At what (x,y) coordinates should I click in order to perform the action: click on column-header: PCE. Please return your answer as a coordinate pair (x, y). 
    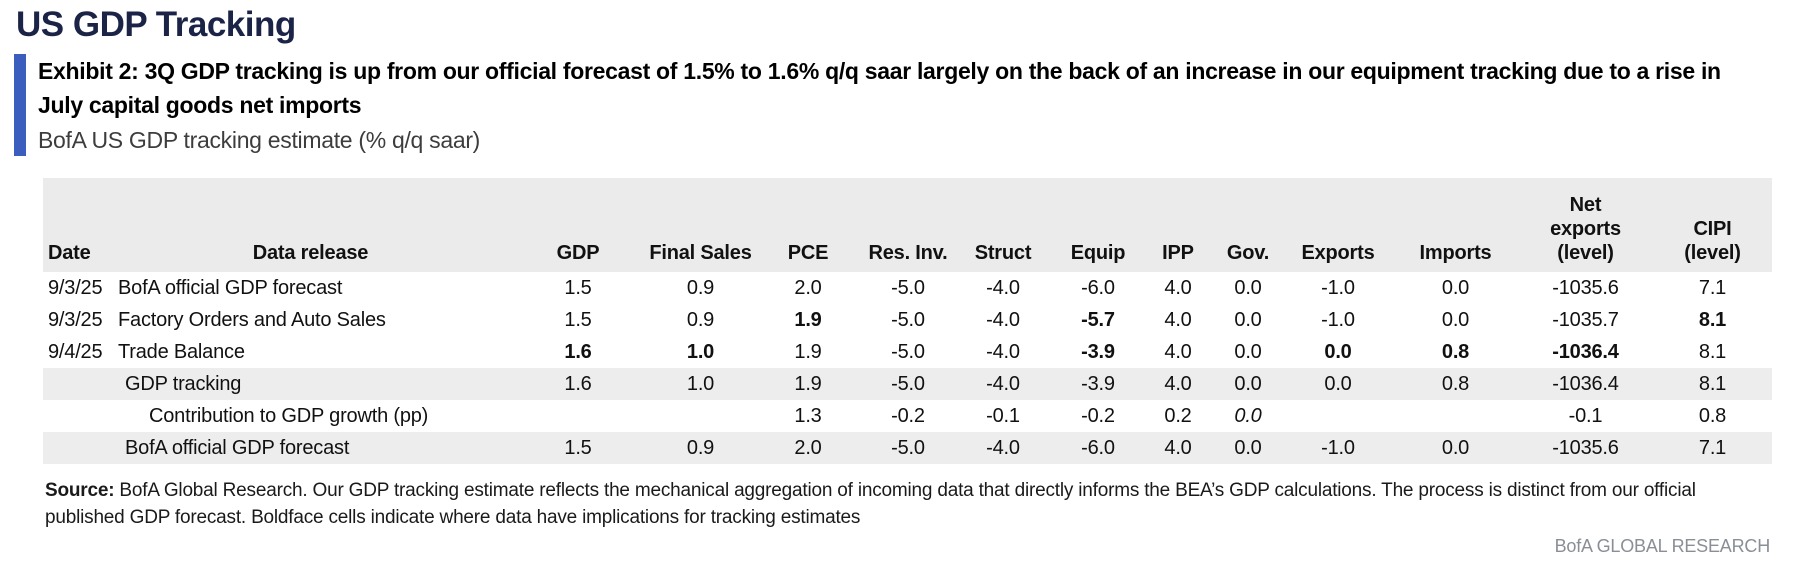
    Looking at the image, I should click on (808, 225).